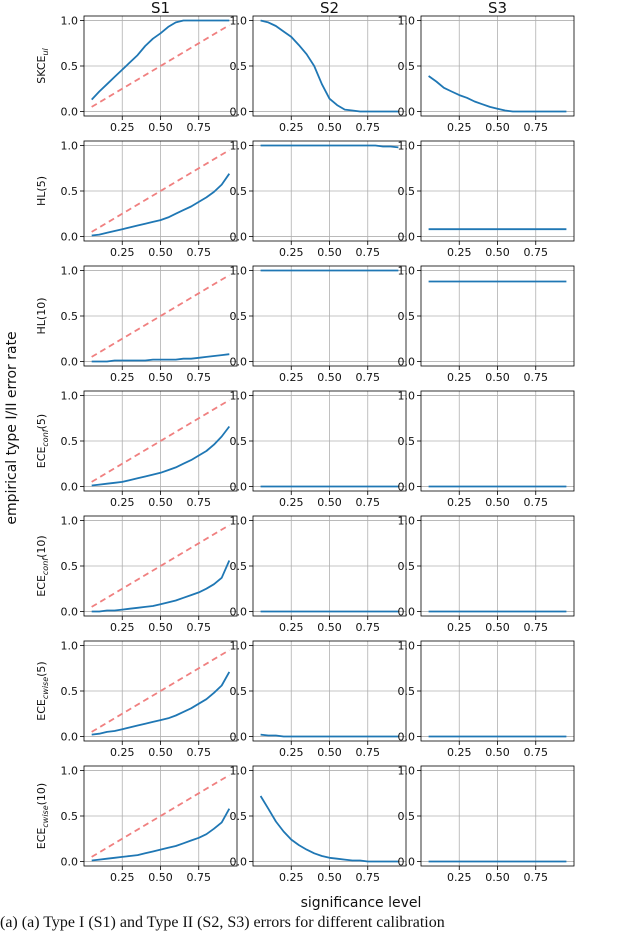 The height and width of the screenshot is (939, 640). What do you see at coordinates (497, 752) in the screenshot?
I see `x-tick-label-r5-c2-1: 0.50` at bounding box center [497, 752].